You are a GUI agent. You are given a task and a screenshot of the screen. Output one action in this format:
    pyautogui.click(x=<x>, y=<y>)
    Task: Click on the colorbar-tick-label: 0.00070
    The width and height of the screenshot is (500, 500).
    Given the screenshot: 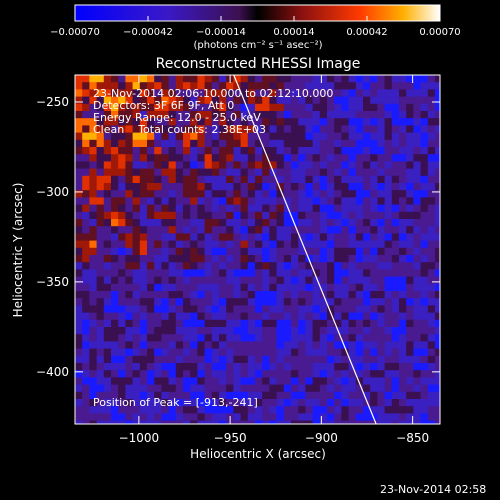 What is the action you would take?
    pyautogui.click(x=439, y=32)
    